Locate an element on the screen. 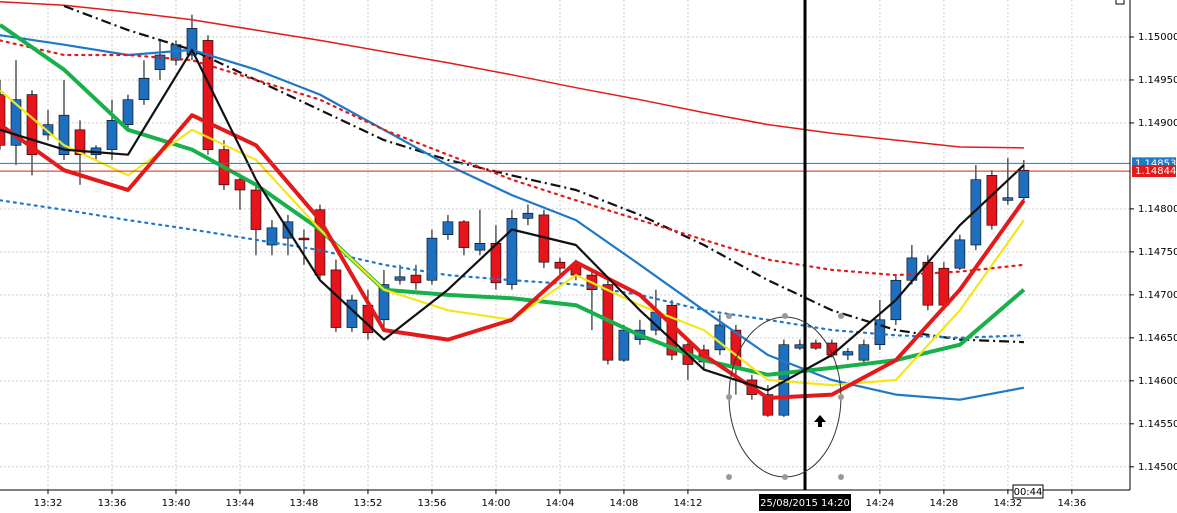 This screenshot has height=513, width=1177. x-tick-label: 14:12 is located at coordinates (688, 503).